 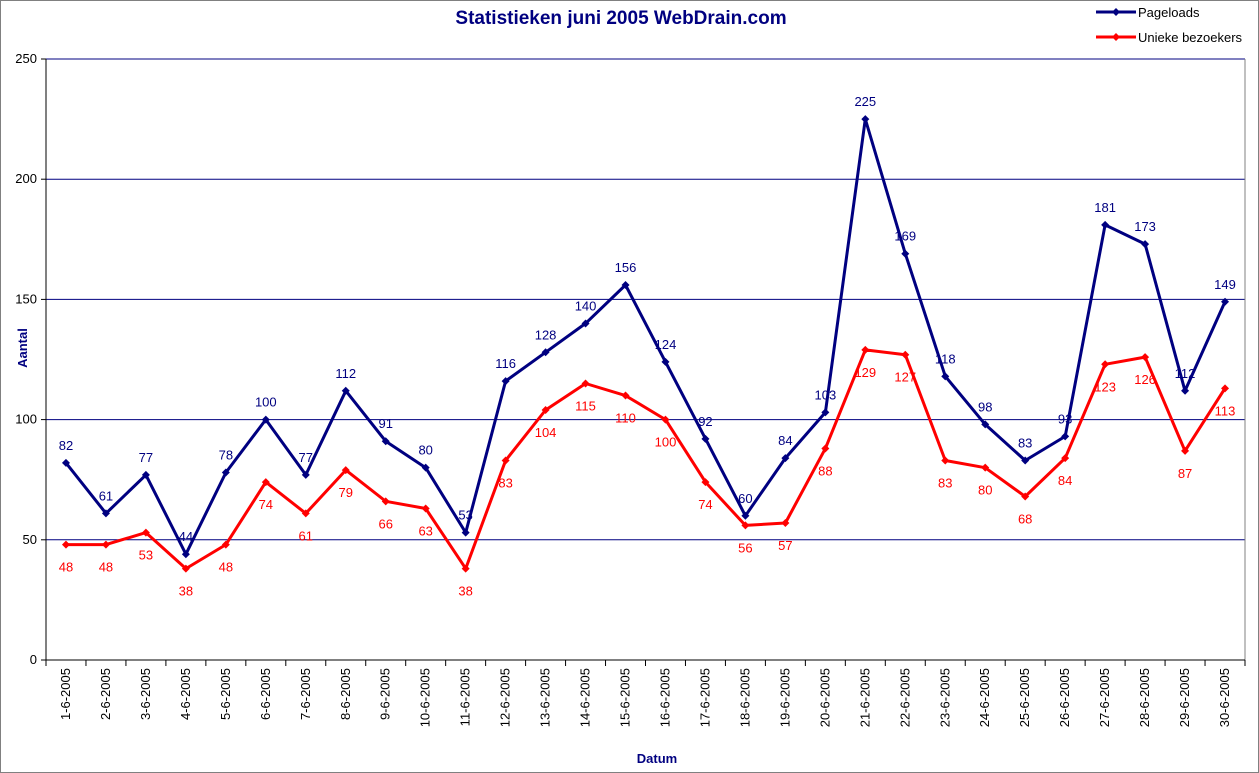 What do you see at coordinates (1105, 207) in the screenshot?
I see `data-label-pageloads: 181` at bounding box center [1105, 207].